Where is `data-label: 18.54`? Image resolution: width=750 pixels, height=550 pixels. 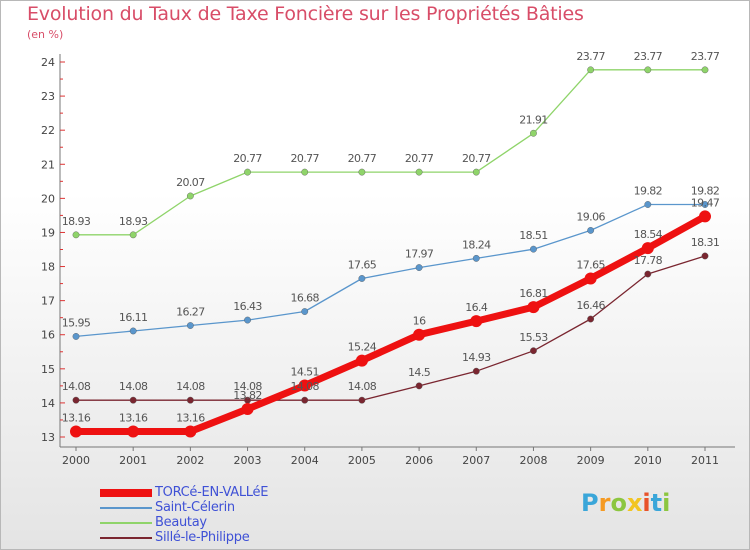 data-label: 18.54 is located at coordinates (648, 234).